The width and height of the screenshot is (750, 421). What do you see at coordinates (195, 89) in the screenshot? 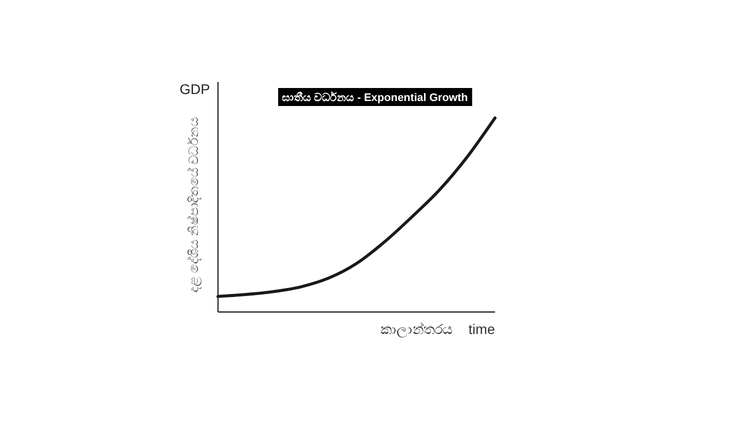
I see `text: GDP` at bounding box center [195, 89].